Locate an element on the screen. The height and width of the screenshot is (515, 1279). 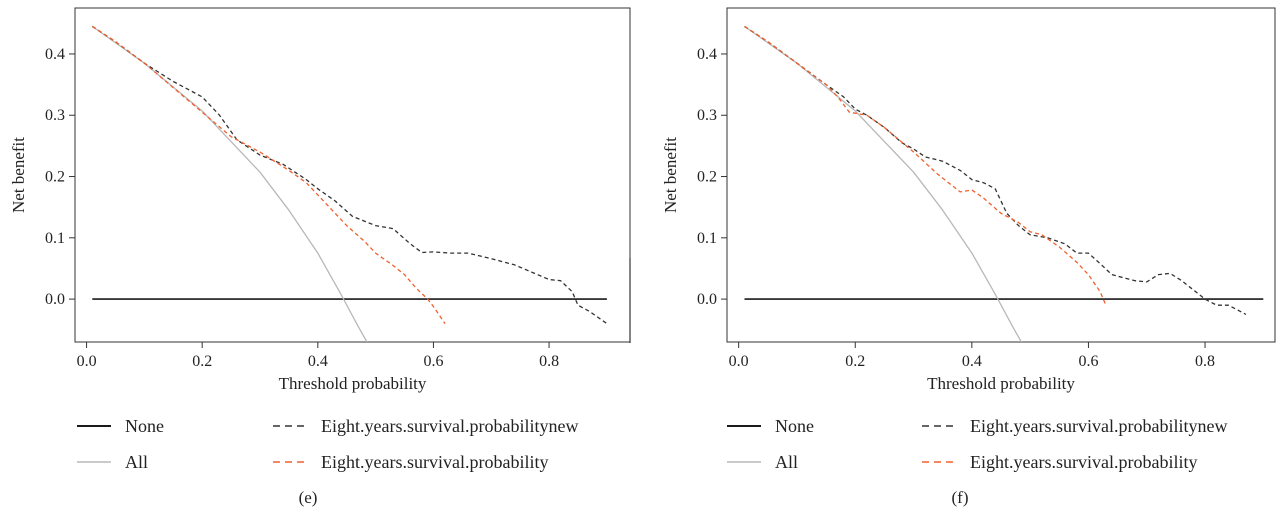
panel-label: (f) is located at coordinates (960, 497).